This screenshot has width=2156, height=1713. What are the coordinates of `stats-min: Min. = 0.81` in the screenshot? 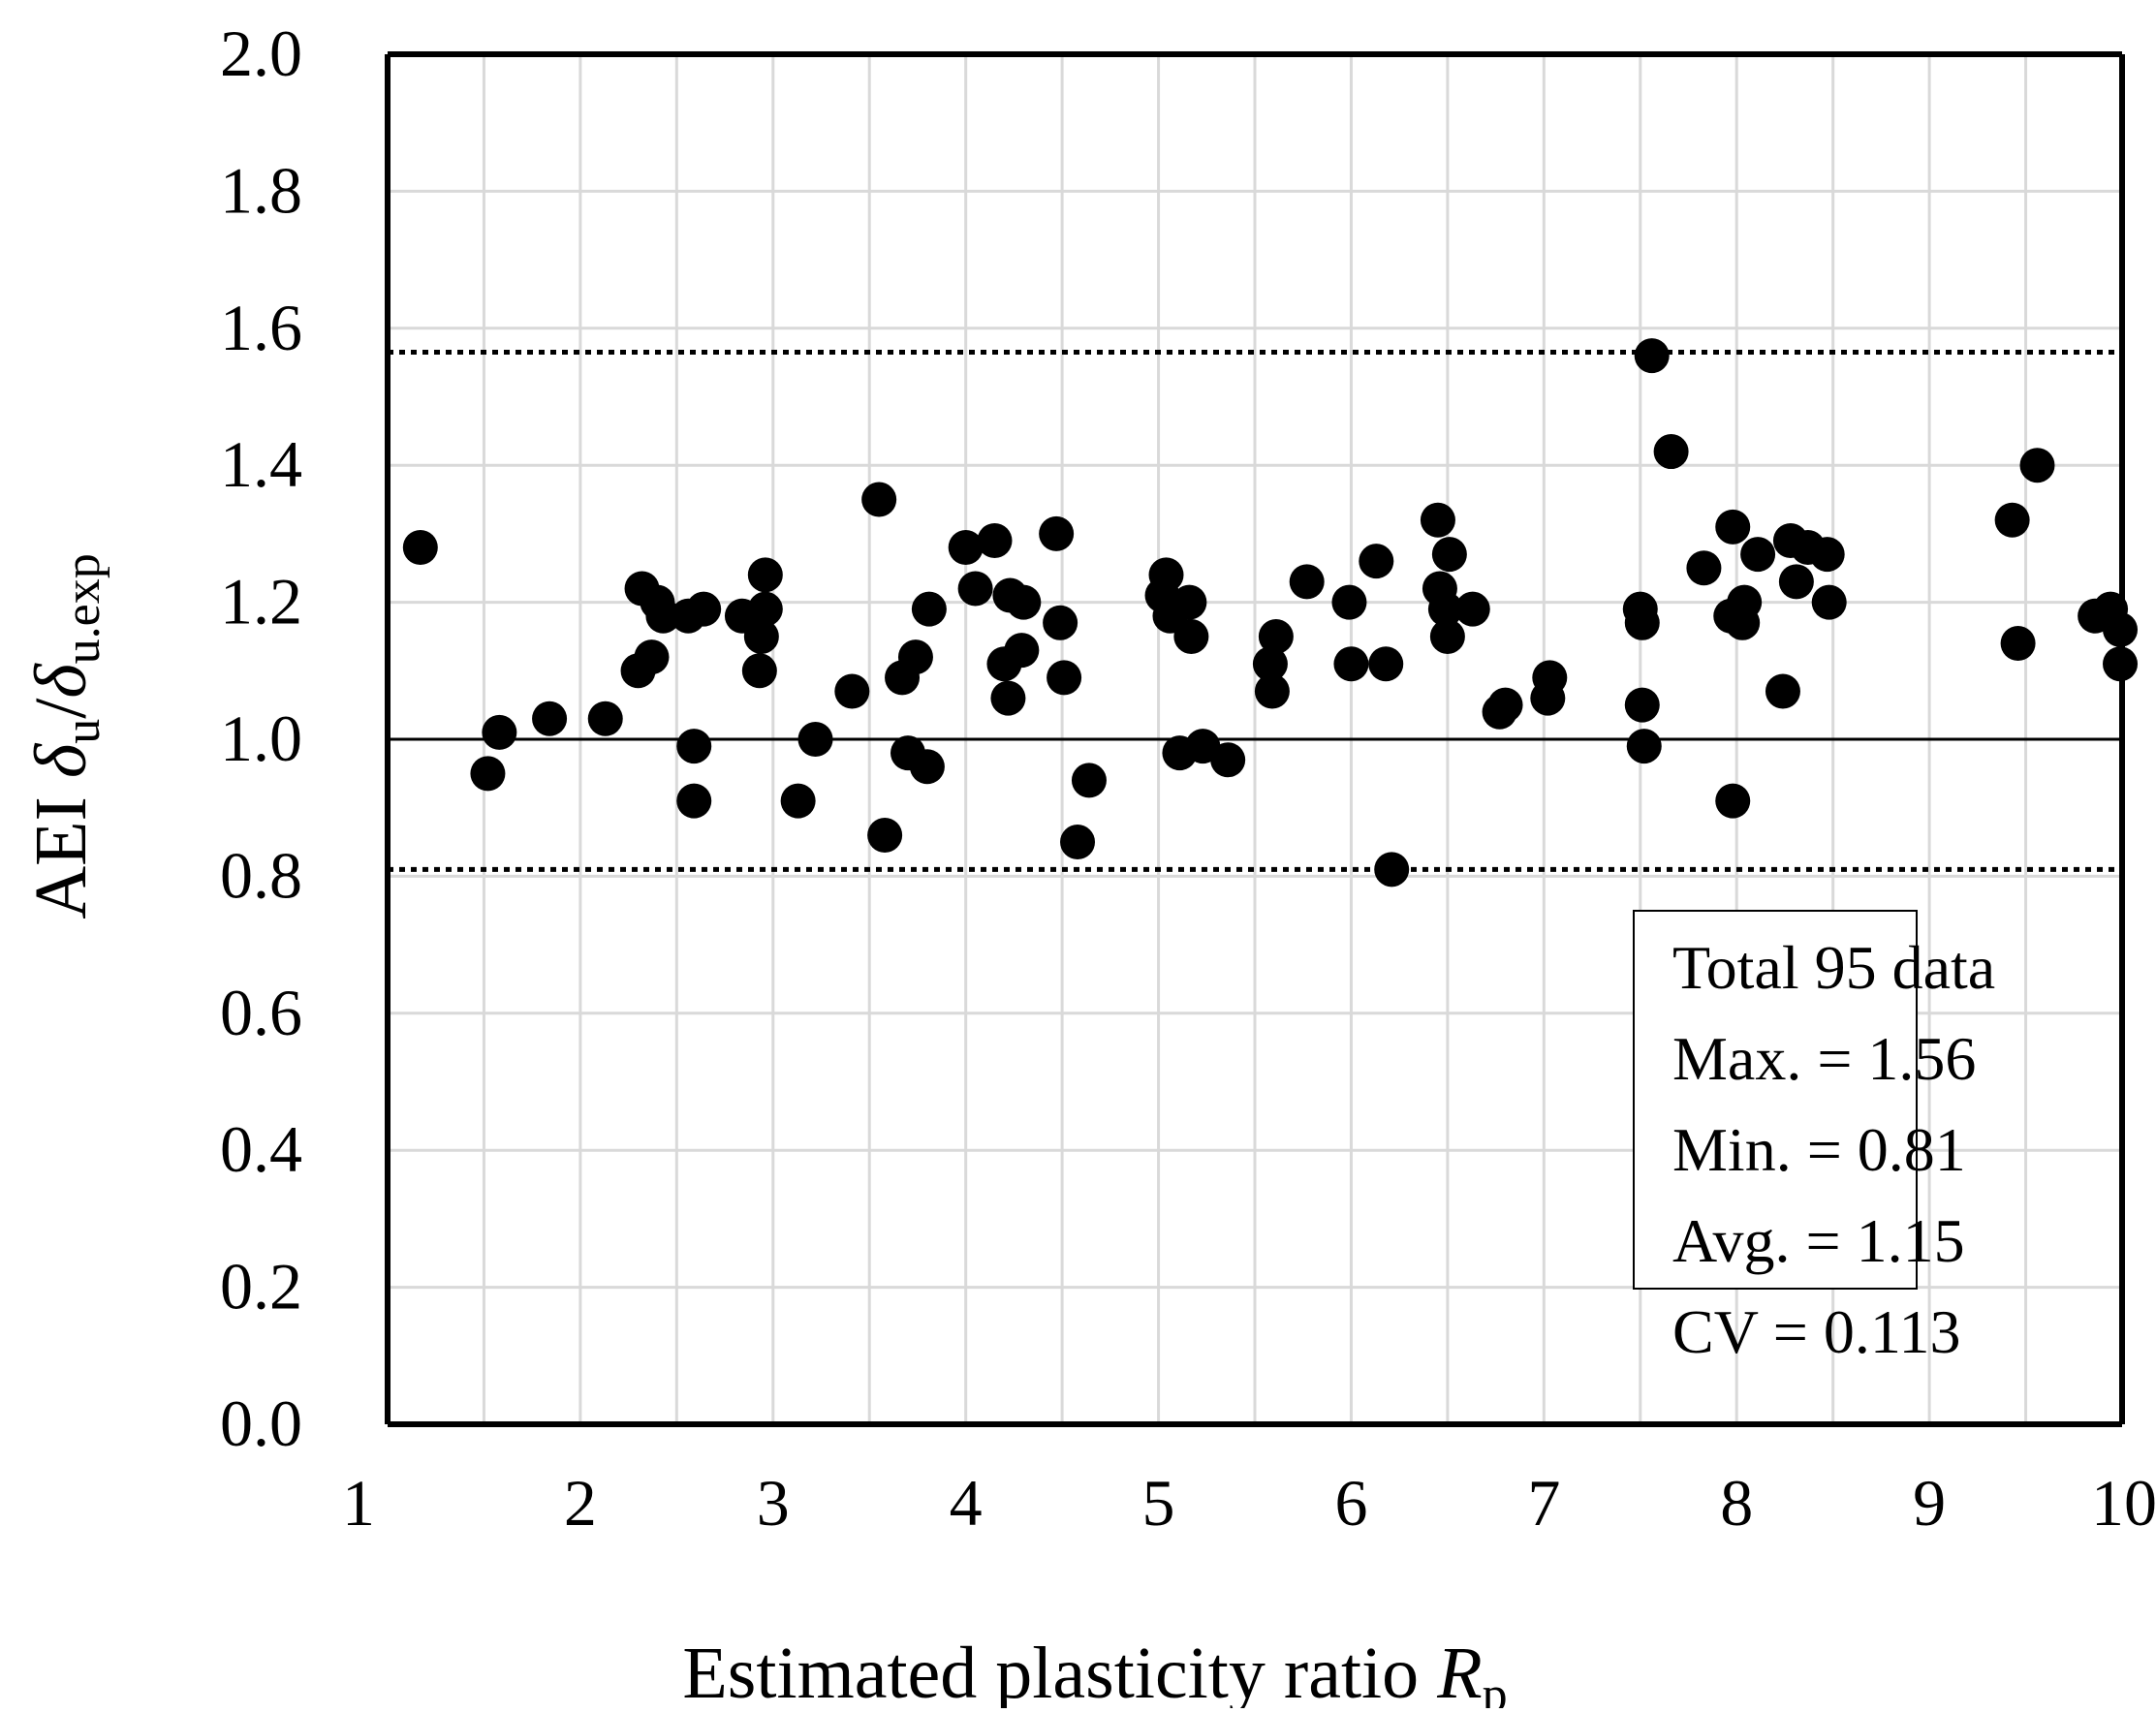 It's located at (1819, 1149).